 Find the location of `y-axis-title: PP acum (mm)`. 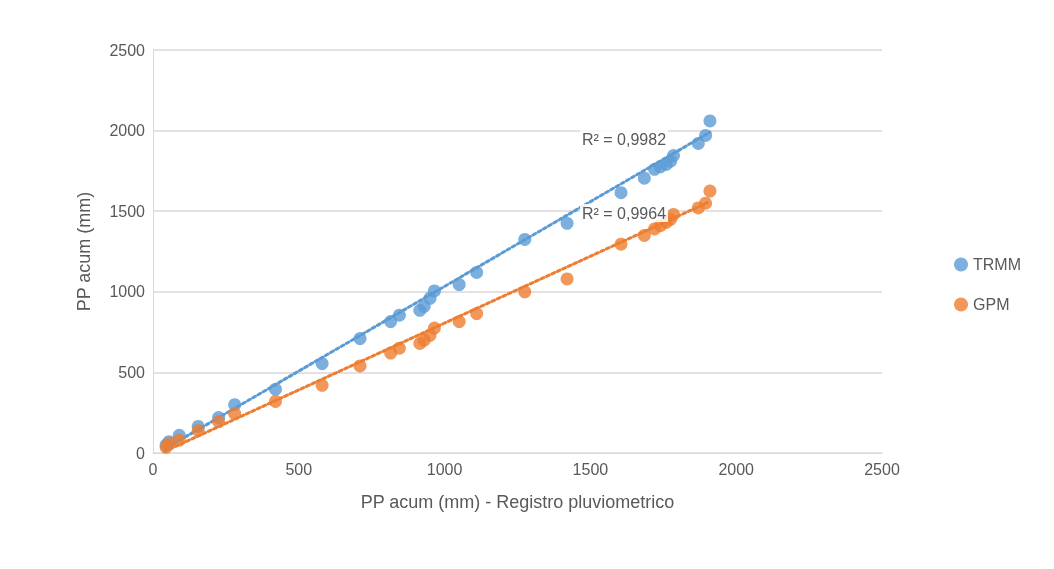

y-axis-title: PP acum (mm) is located at coordinates (84, 251).